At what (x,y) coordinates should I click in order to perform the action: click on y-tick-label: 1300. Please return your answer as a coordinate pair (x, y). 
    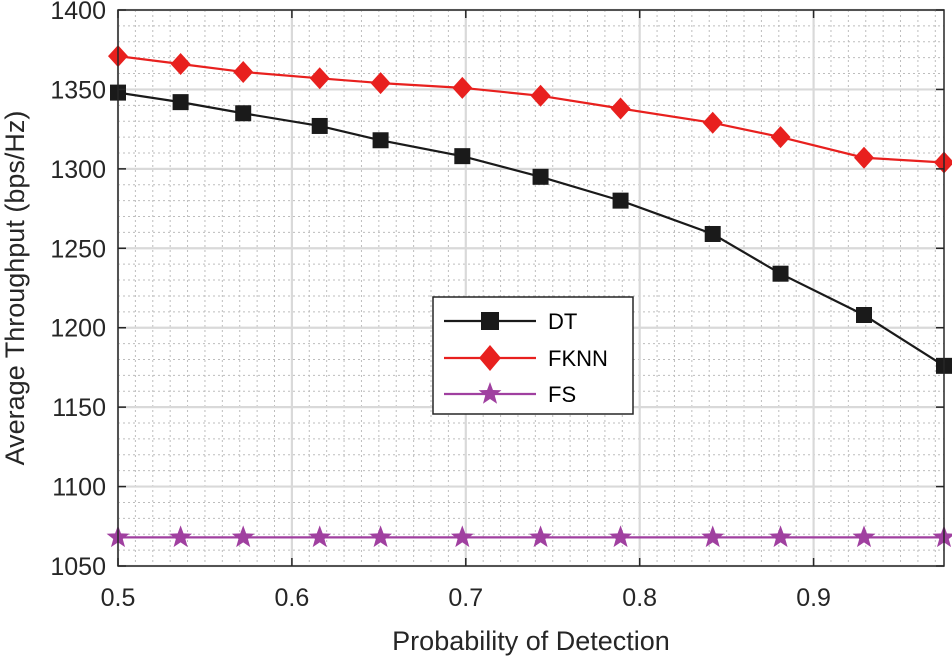
    Looking at the image, I should click on (78, 170).